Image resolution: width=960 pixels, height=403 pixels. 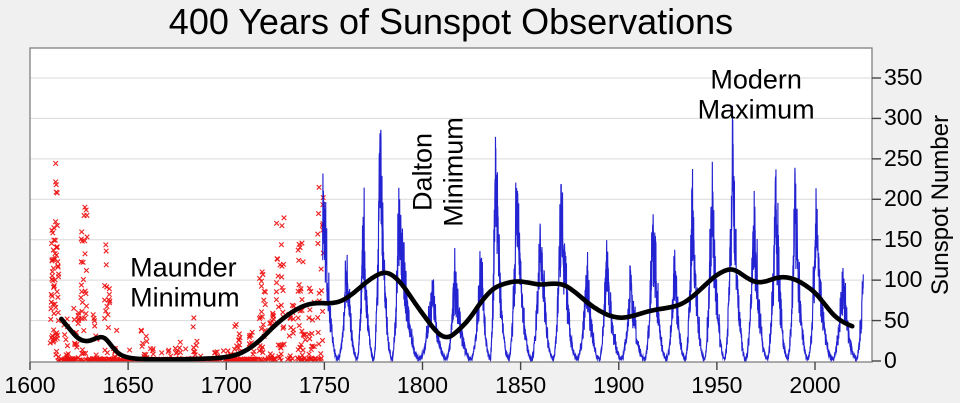 I want to click on y-tick-label-50: 50, so click(x=897, y=319).